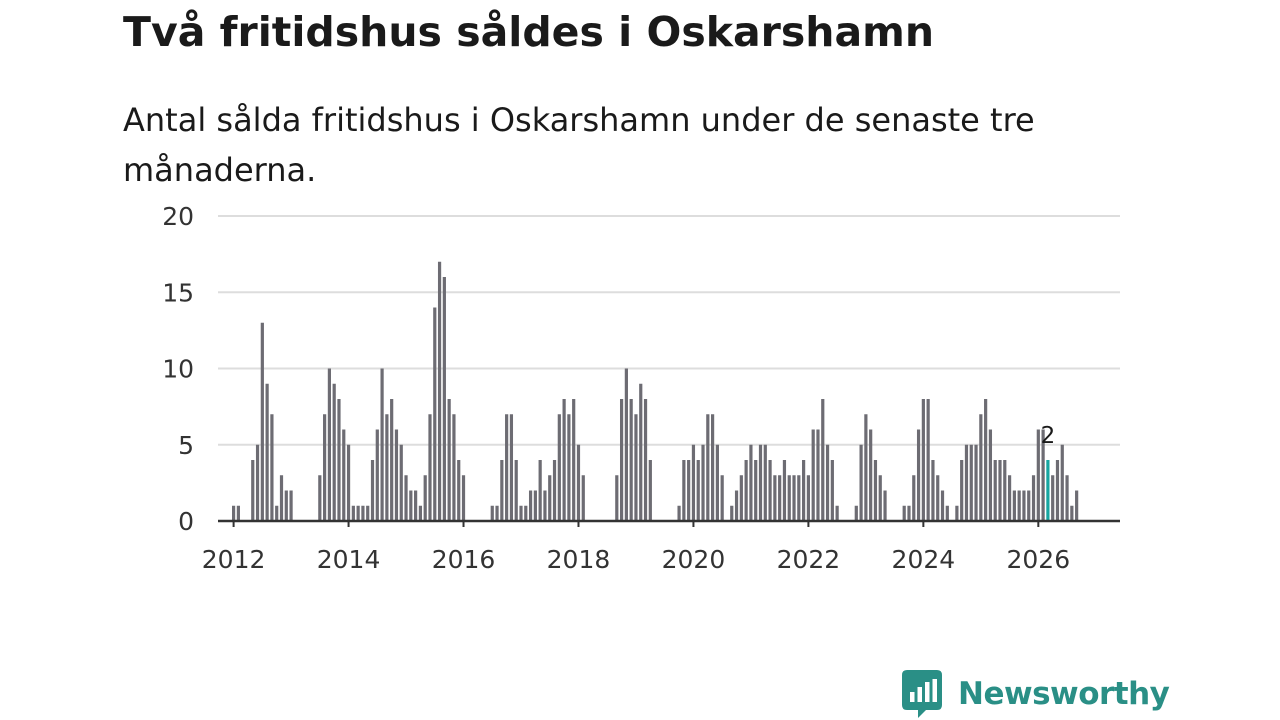 This screenshot has width=1280, height=720. Describe the element at coordinates (178, 216) in the screenshot. I see `y-tick-label: 20` at that location.